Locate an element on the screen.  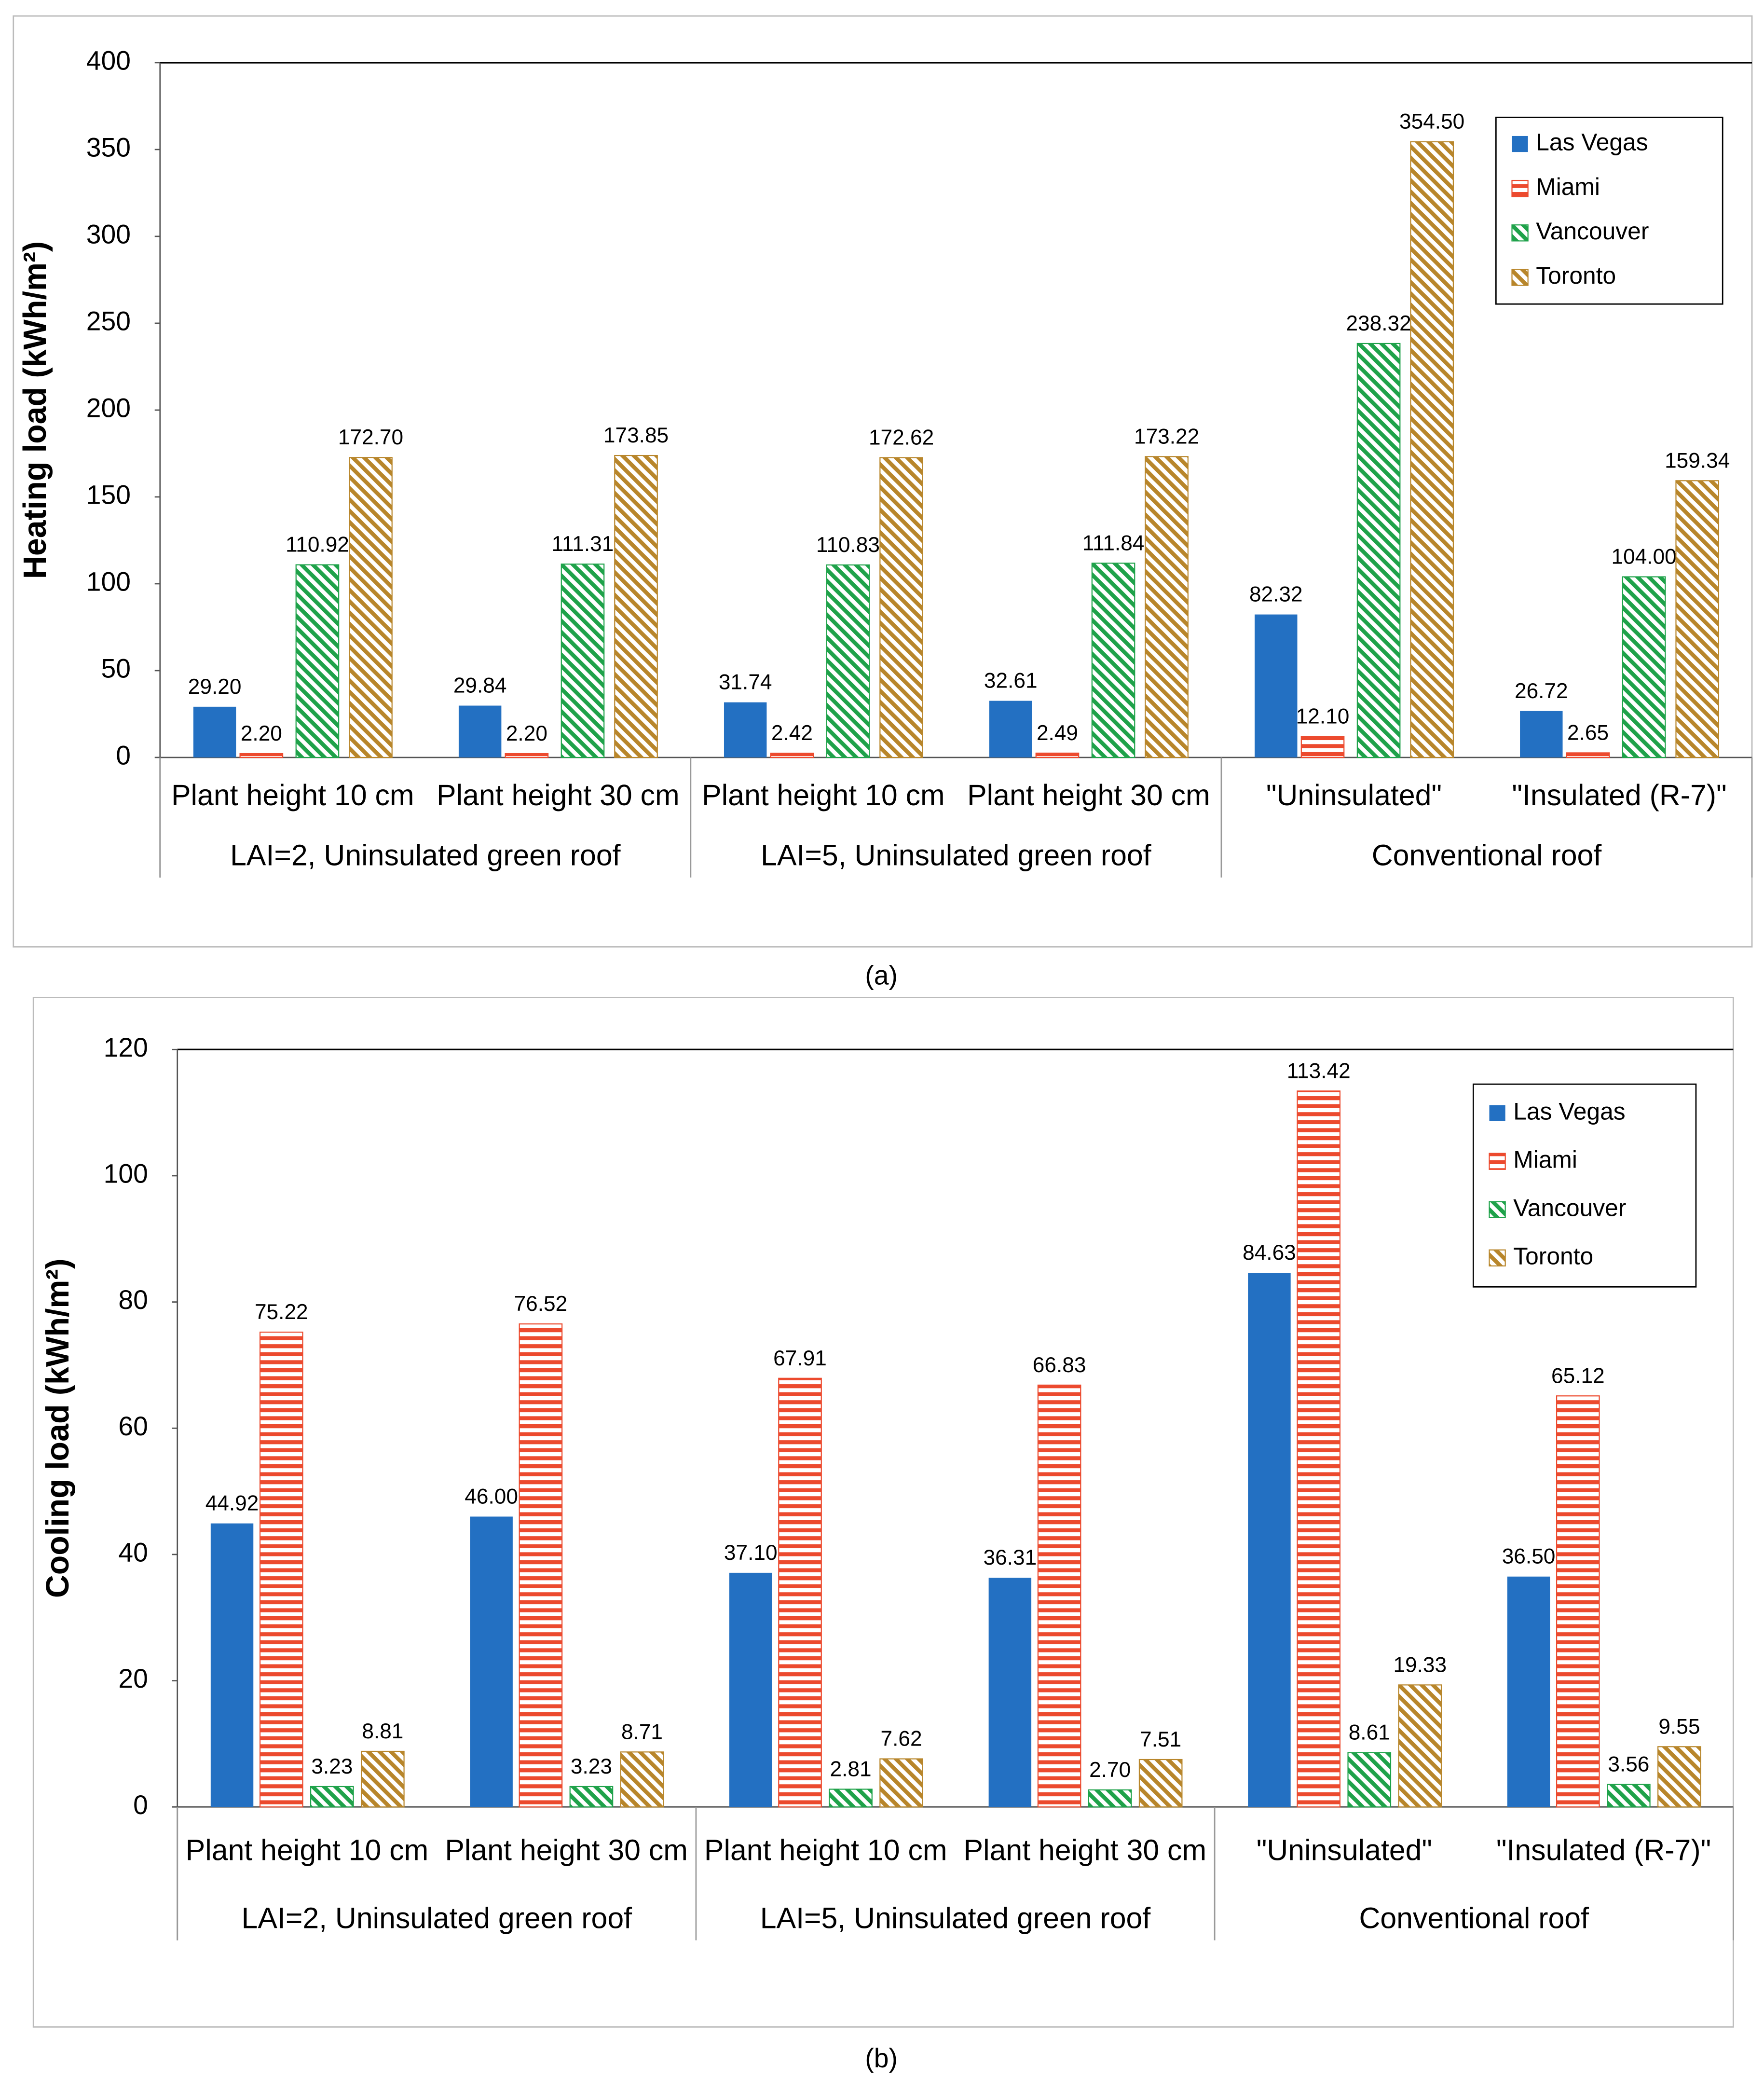
data-label: 31.74 is located at coordinates (745, 683).